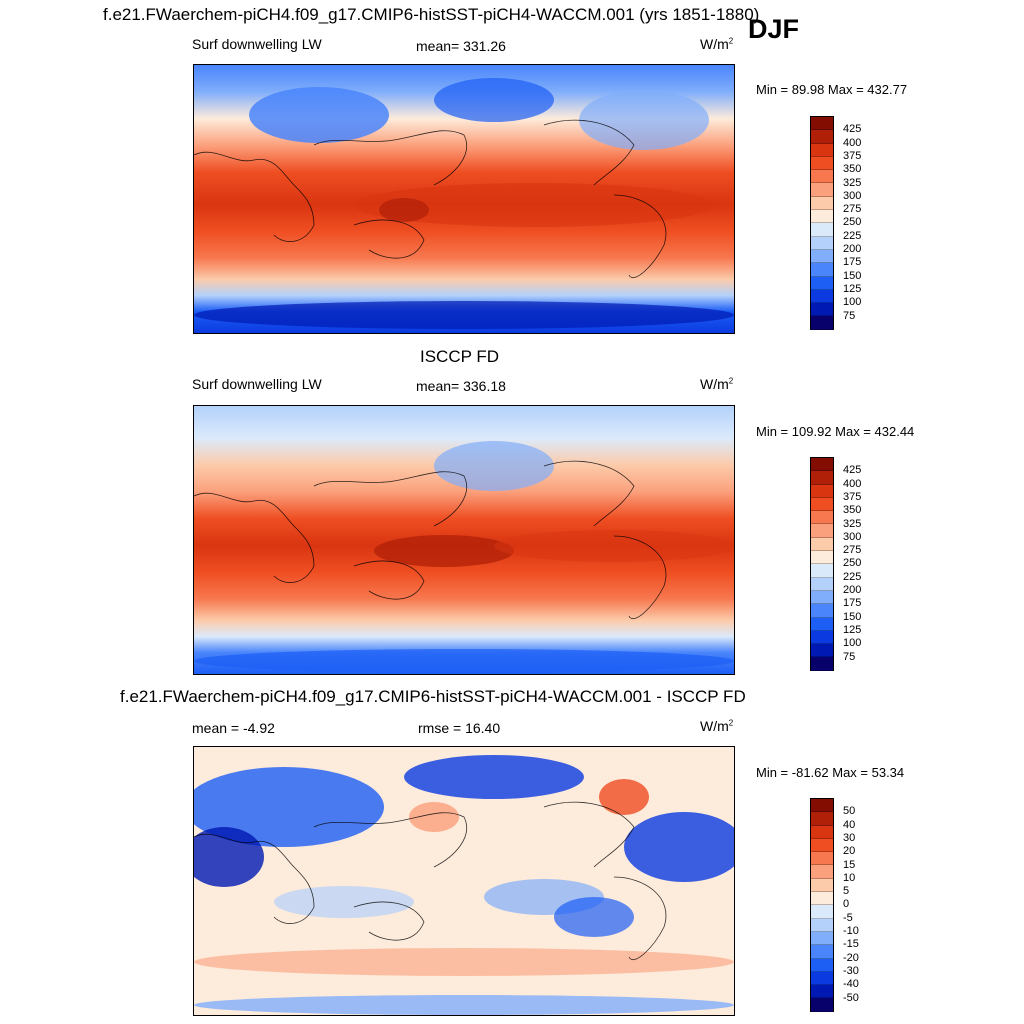 The height and width of the screenshot is (1024, 1024). Describe the element at coordinates (849, 877) in the screenshot. I see `colorbar-tick-label: 10` at that location.